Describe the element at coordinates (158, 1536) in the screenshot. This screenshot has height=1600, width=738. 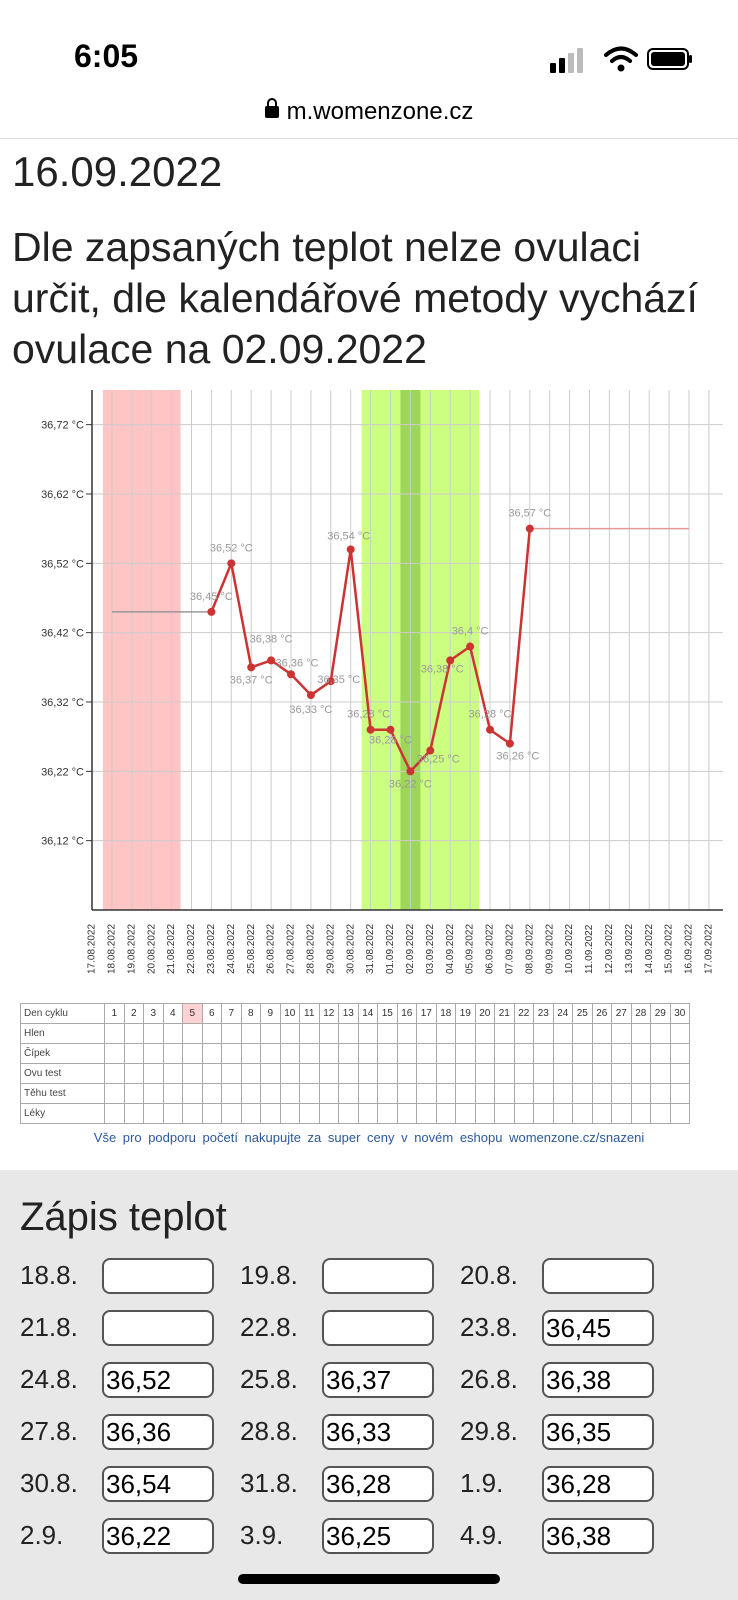
I see `temperature-input: 36,22` at that location.